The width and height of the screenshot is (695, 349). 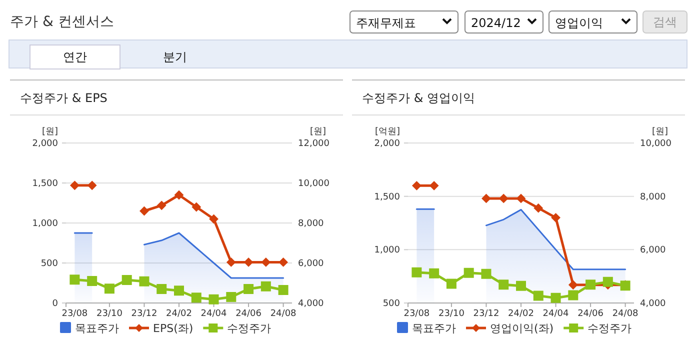 What do you see at coordinates (173, 328) in the screenshot?
I see `legend-label: EPS(좌)` at bounding box center [173, 328].